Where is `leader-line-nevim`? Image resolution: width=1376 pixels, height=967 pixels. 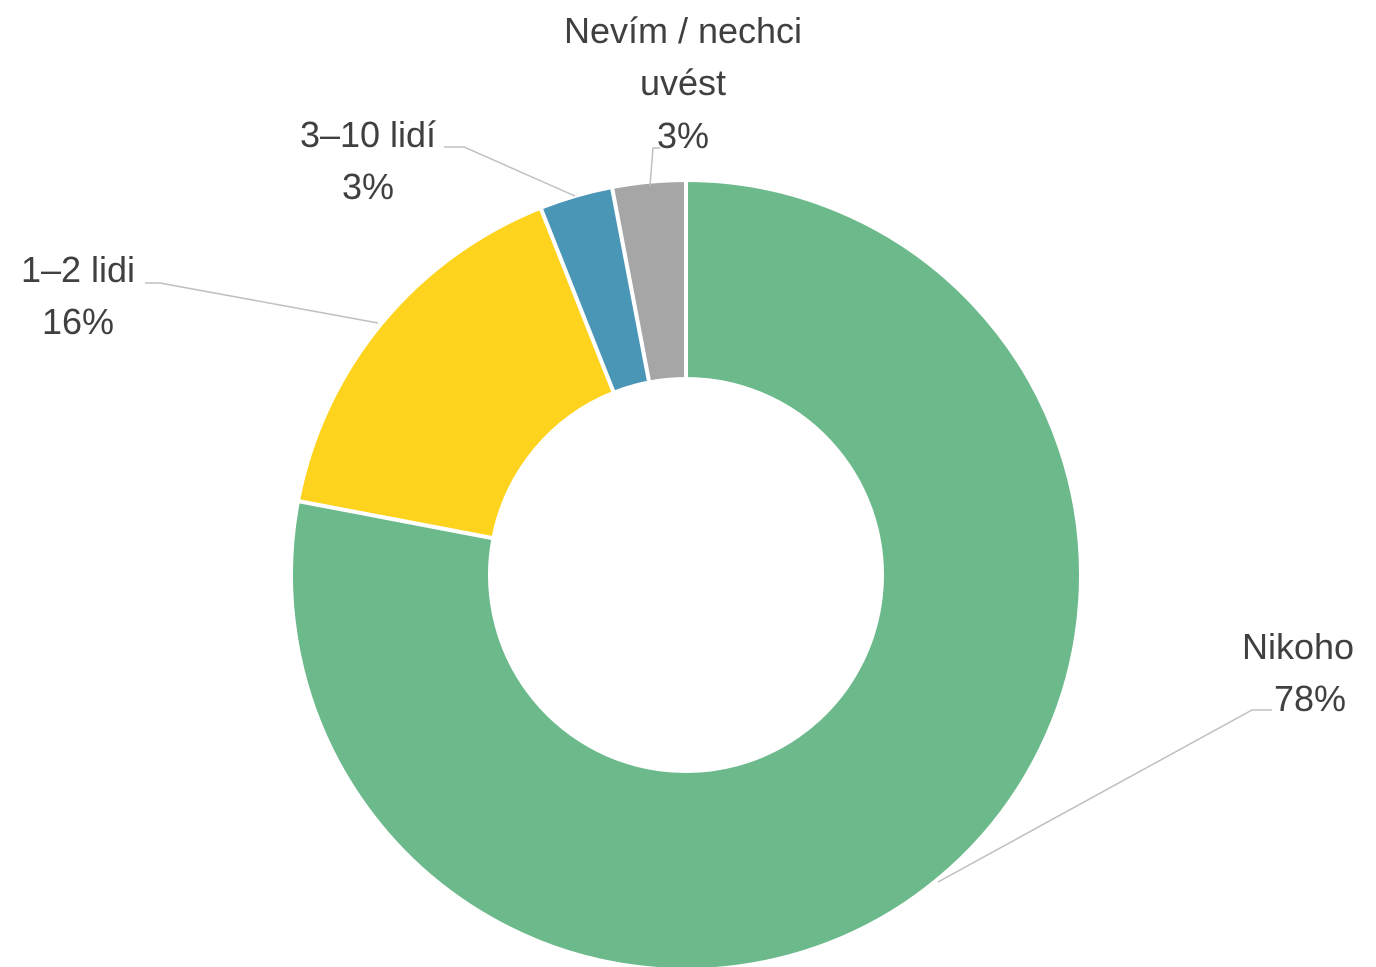 leader-line-nevim is located at coordinates (654, 167).